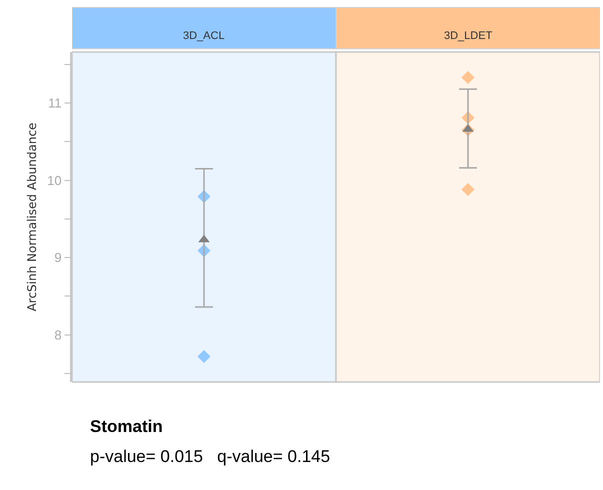 The image size is (603, 490). What do you see at coordinates (126, 426) in the screenshot?
I see `text: Stomatin` at bounding box center [126, 426].